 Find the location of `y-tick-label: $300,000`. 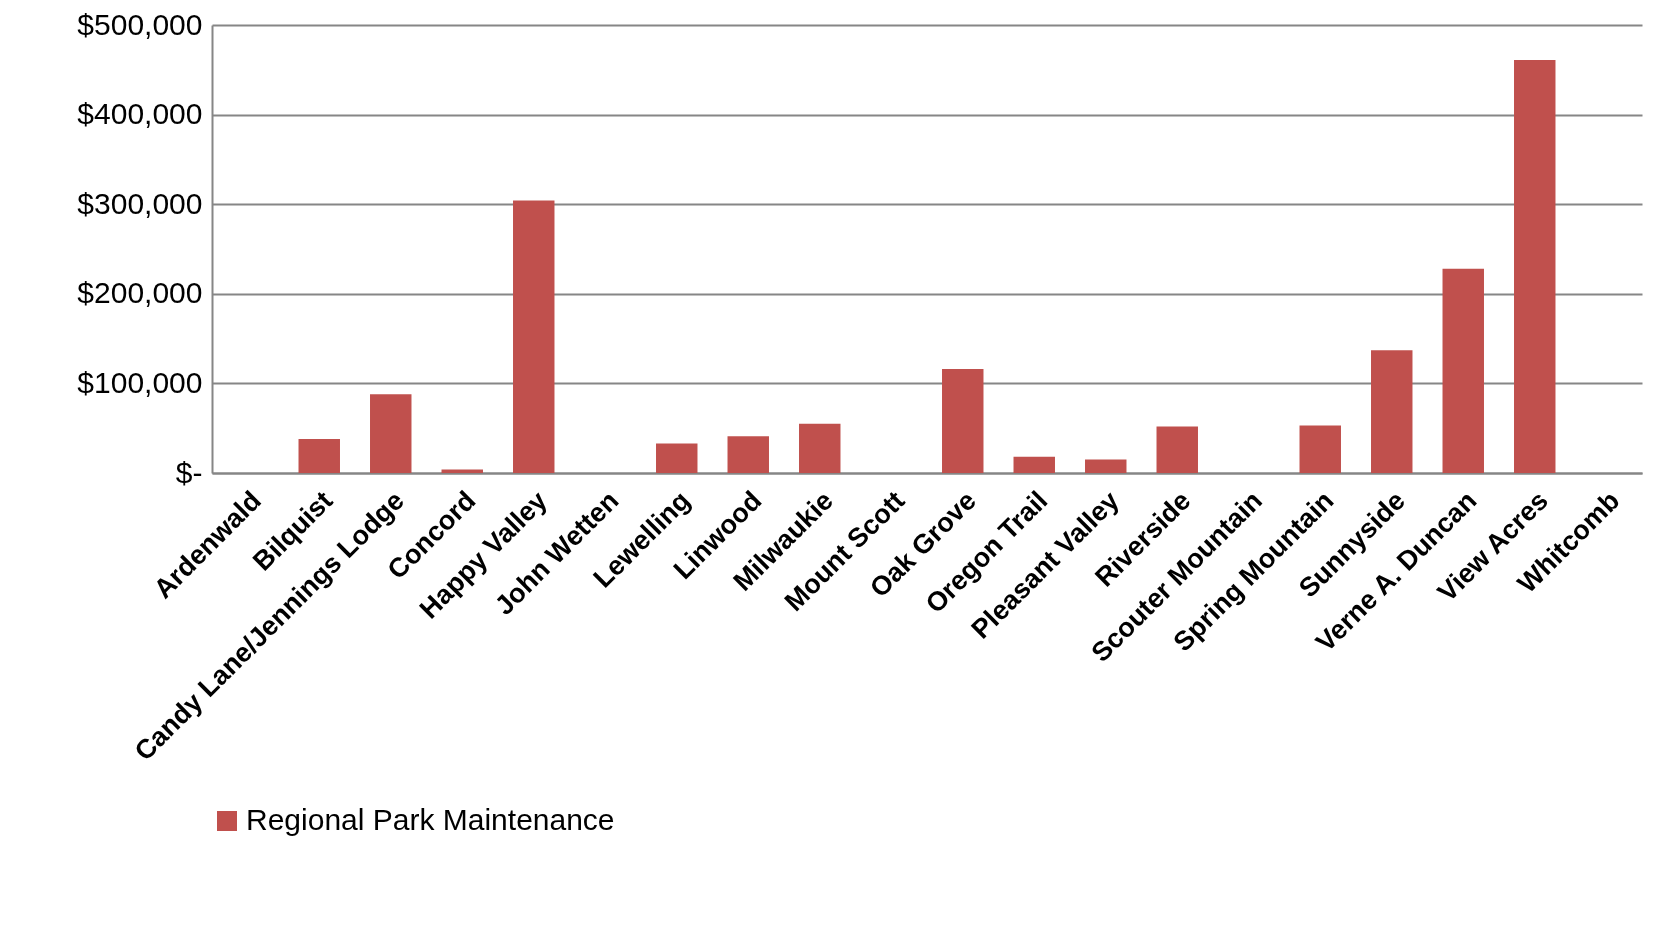

y-tick-label: $300,000 is located at coordinates (140, 203).